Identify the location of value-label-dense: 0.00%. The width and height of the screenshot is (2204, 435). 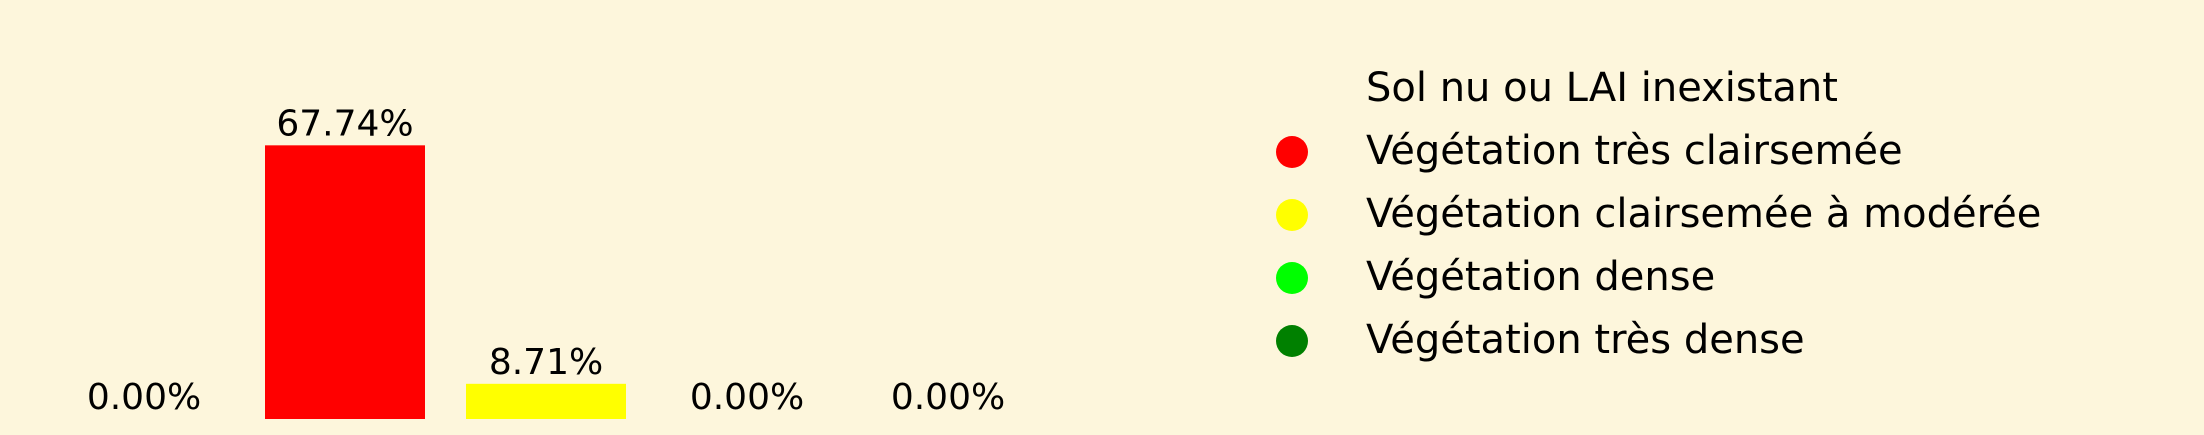
(747, 397).